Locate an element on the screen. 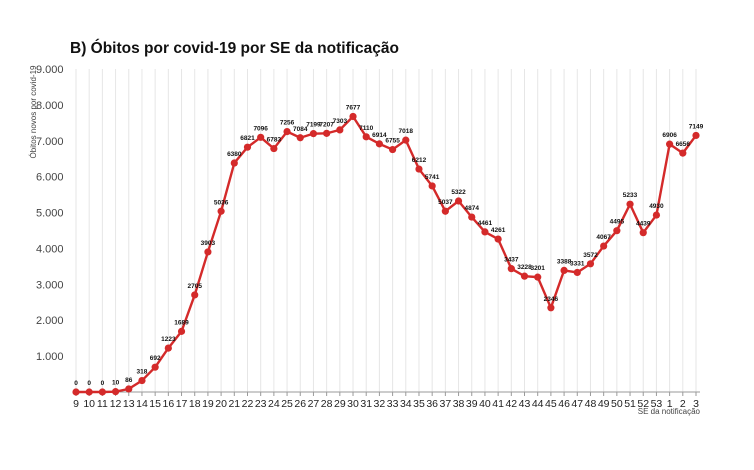  data-label: 692 is located at coordinates (155, 358).